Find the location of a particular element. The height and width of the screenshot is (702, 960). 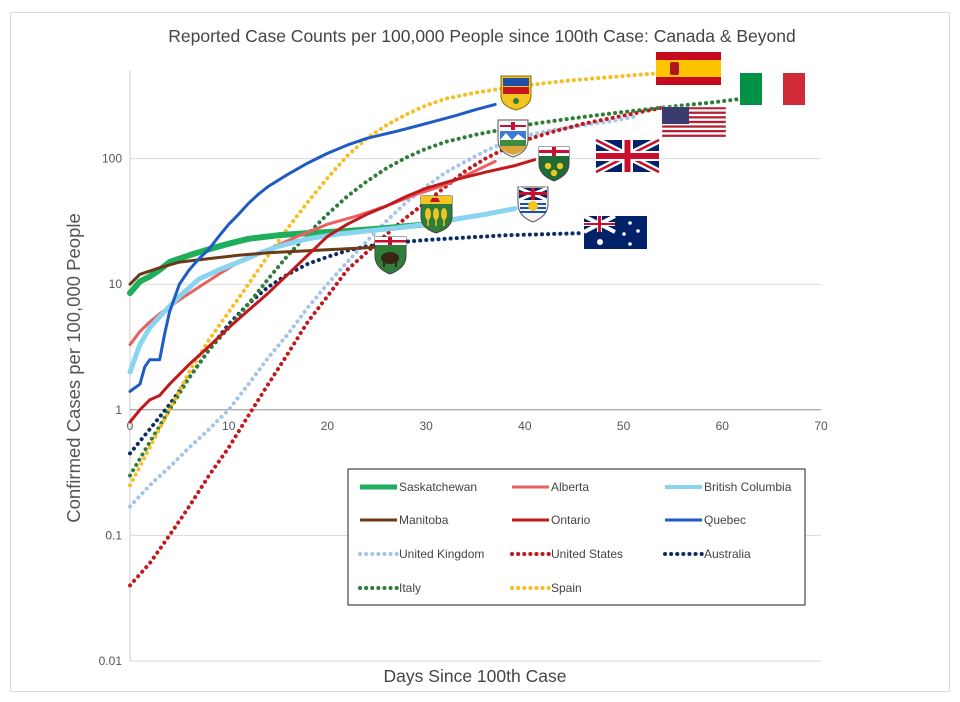

uk-flag-icon is located at coordinates (627, 156).